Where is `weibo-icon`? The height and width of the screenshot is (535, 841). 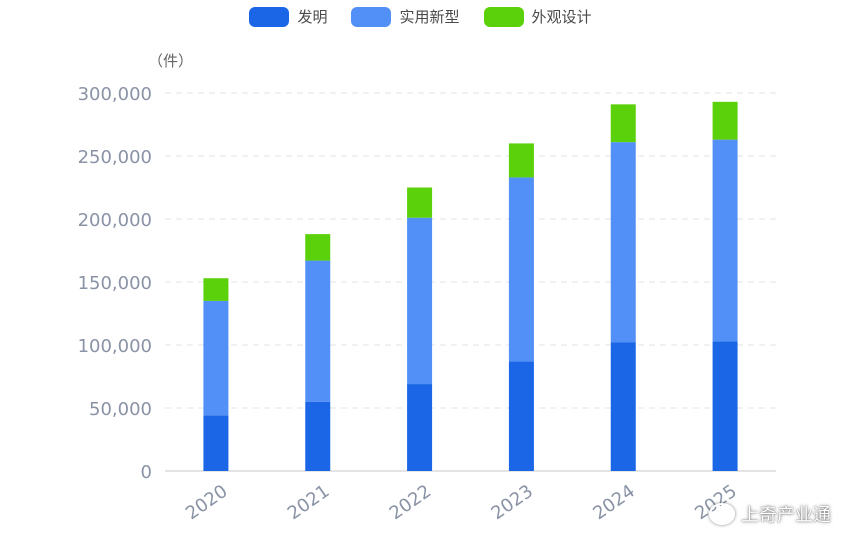 weibo-icon is located at coordinates (722, 514).